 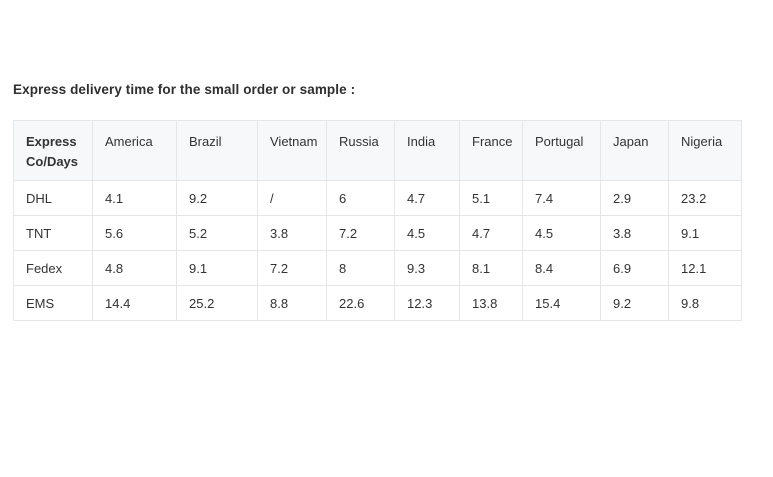 What do you see at coordinates (53, 303) in the screenshot?
I see `carrier-cell-ems: EMS` at bounding box center [53, 303].